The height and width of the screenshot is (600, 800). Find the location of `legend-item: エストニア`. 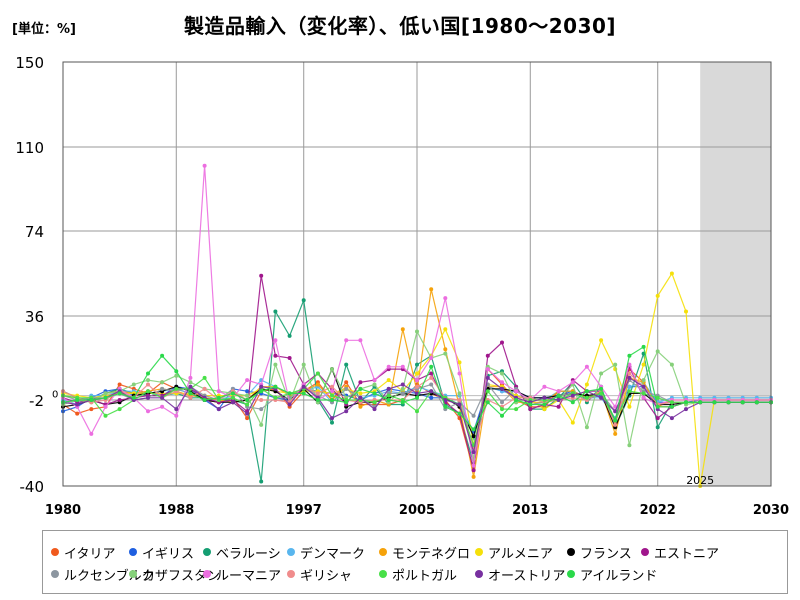

legend-item: エストニア is located at coordinates (680, 552).